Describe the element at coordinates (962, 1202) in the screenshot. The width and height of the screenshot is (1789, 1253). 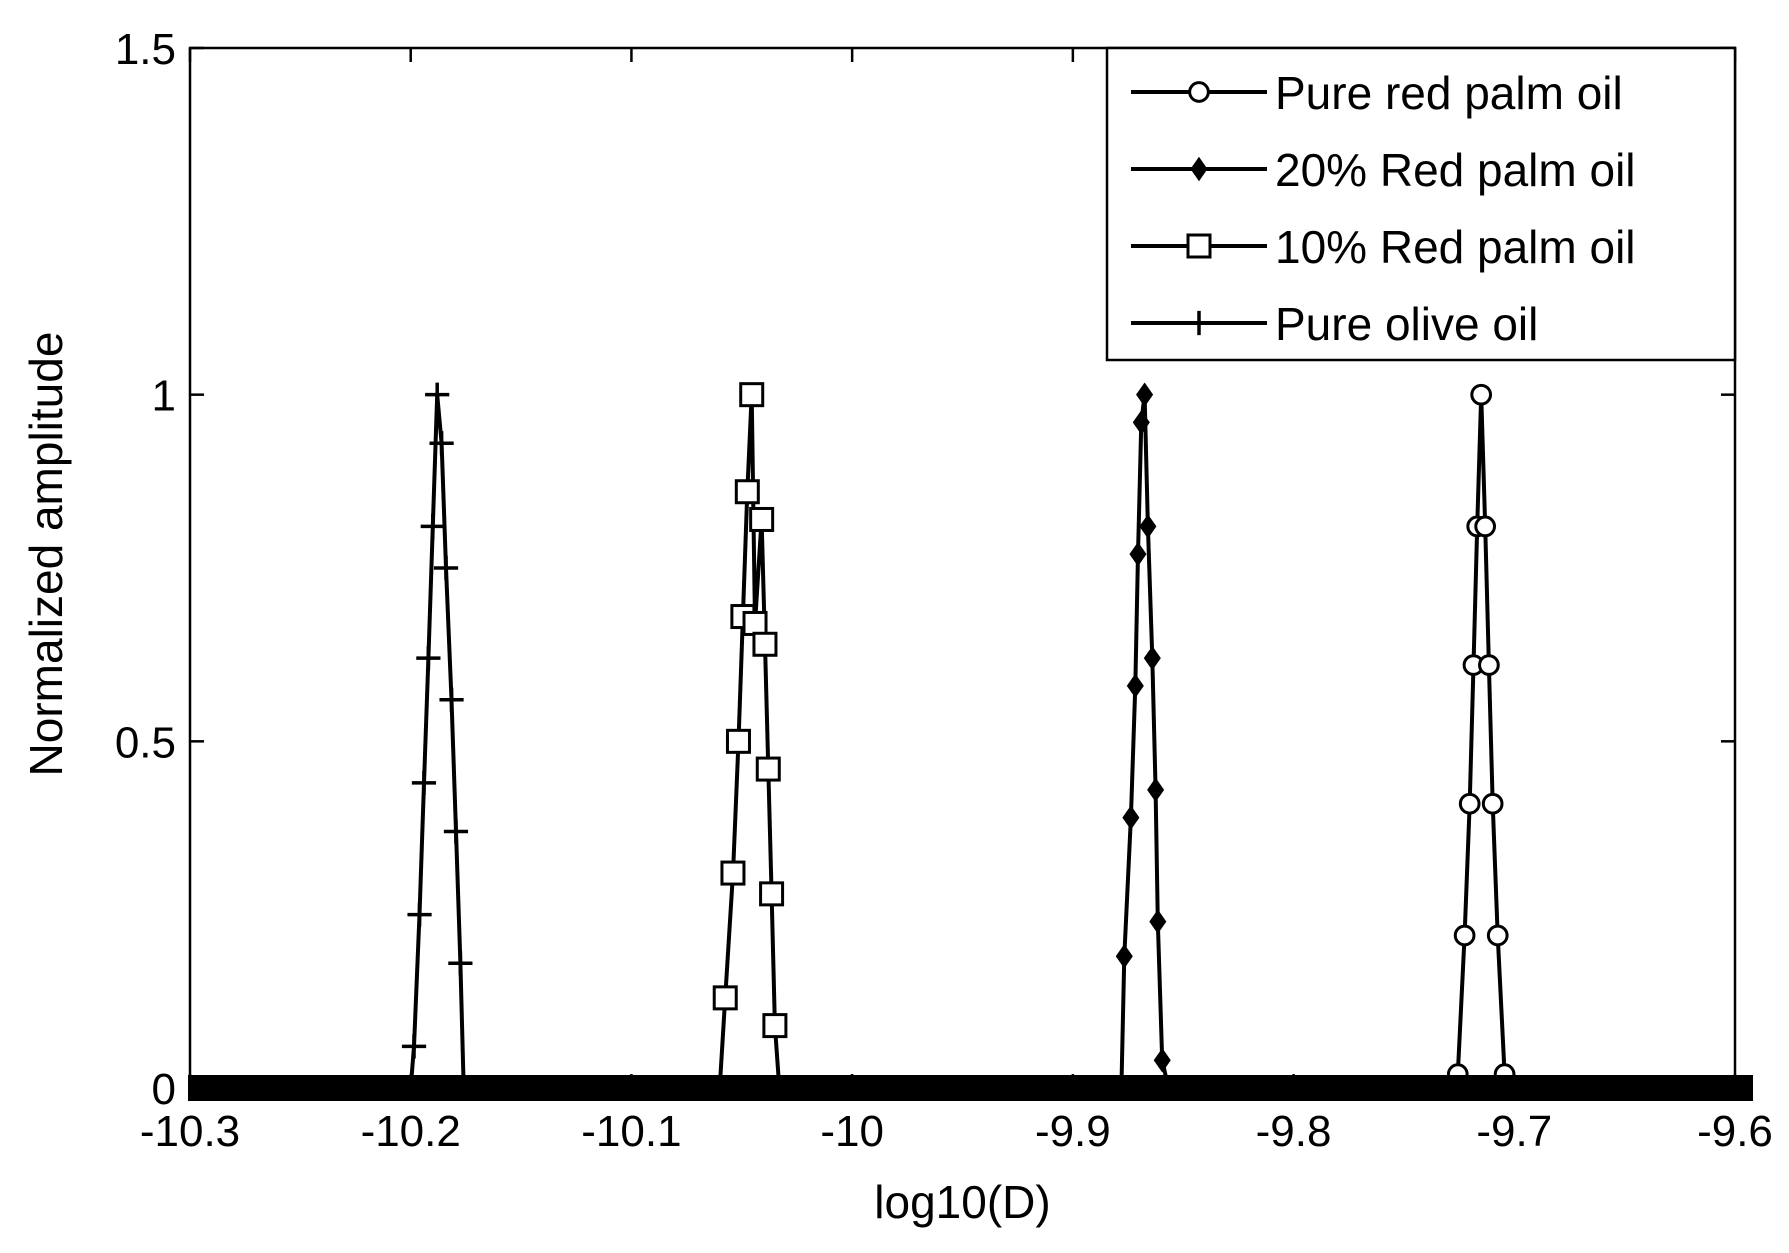
I see `x-axis-label: log10(D)` at that location.